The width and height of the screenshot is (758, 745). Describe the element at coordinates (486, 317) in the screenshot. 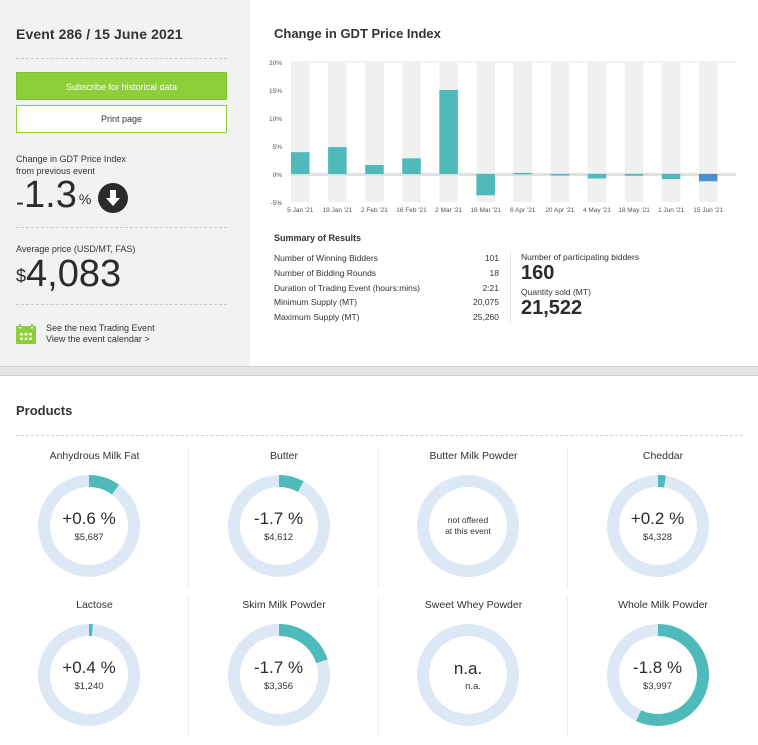

I see `summary-row-value: 25,260` at that location.